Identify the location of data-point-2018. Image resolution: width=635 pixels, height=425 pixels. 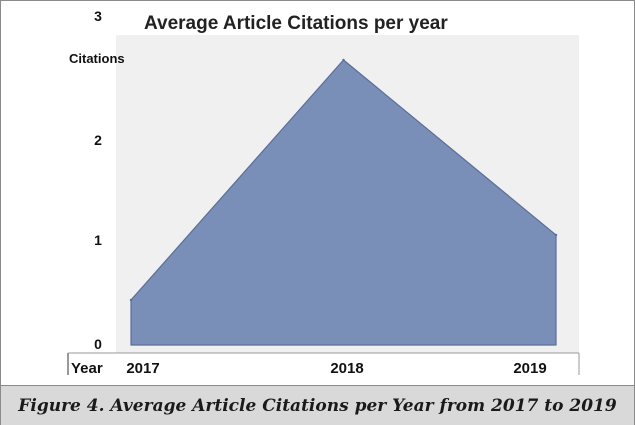
(343, 60).